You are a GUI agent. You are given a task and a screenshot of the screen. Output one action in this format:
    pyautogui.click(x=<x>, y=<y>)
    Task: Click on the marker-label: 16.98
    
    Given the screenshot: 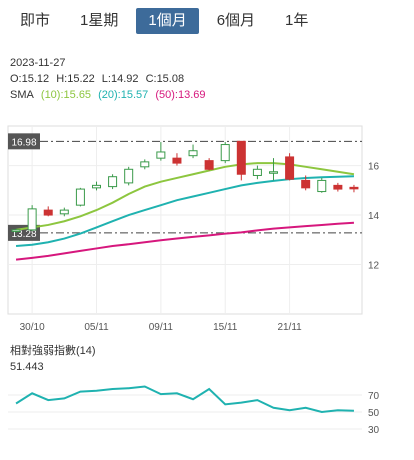 What is the action you would take?
    pyautogui.click(x=23, y=142)
    